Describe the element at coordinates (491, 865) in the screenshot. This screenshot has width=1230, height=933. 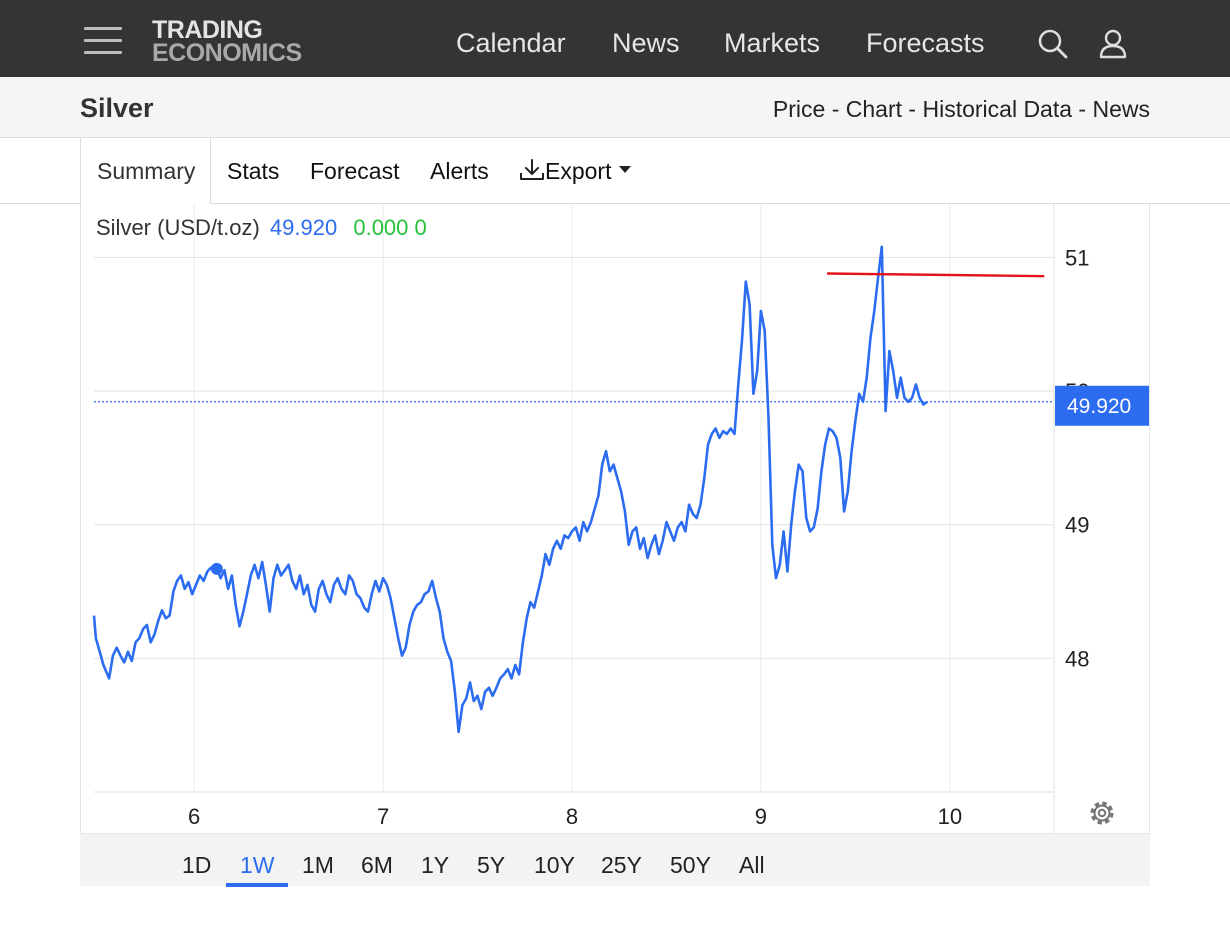
I see `range-5y: 5Y` at that location.